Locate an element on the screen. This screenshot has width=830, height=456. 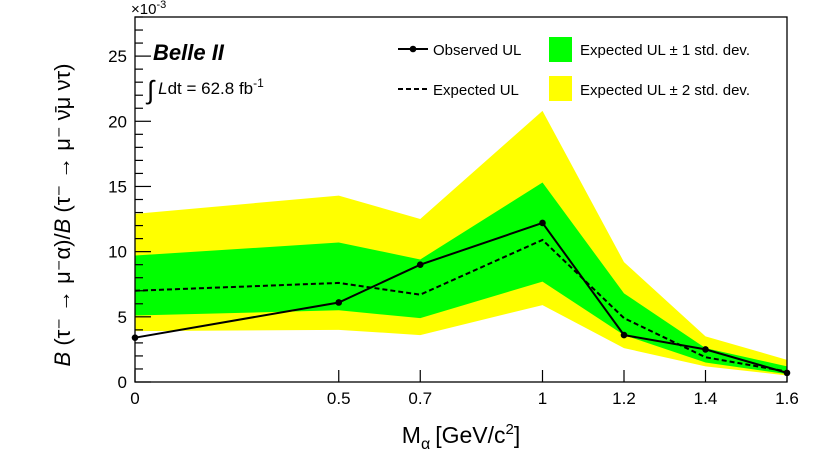
legend-entry-2sigma: Expected UL ± 2 std. dev. is located at coordinates (649, 88).